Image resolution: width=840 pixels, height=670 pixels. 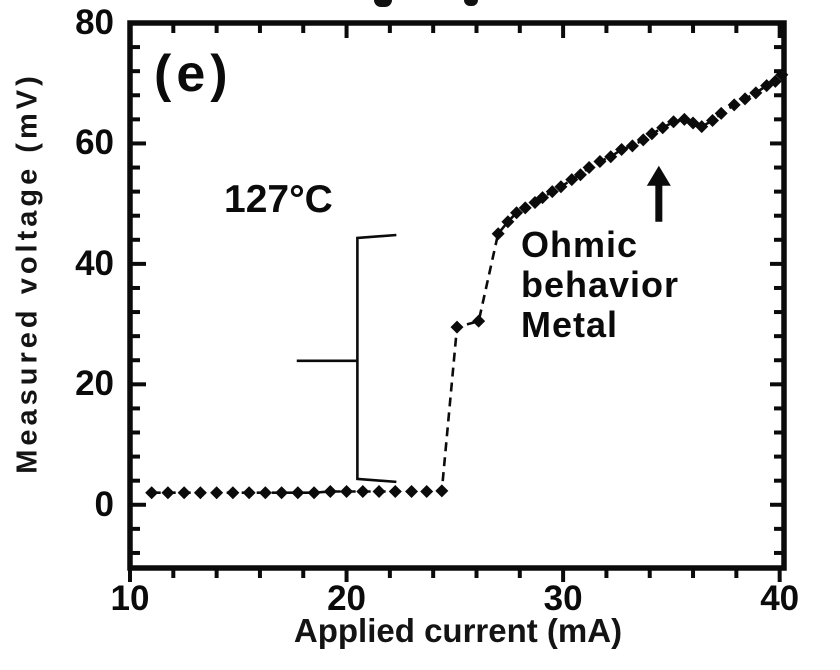 I want to click on x-tick-label: 10, so click(x=130, y=598).